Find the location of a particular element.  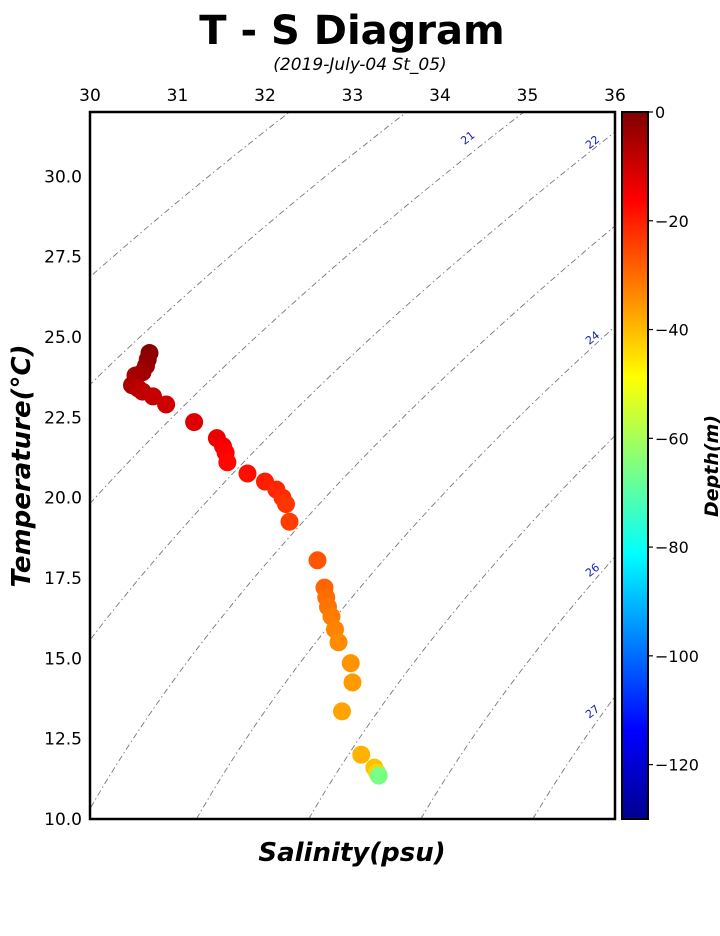

x-axis-label: Salinity(psu) is located at coordinates (351, 853).